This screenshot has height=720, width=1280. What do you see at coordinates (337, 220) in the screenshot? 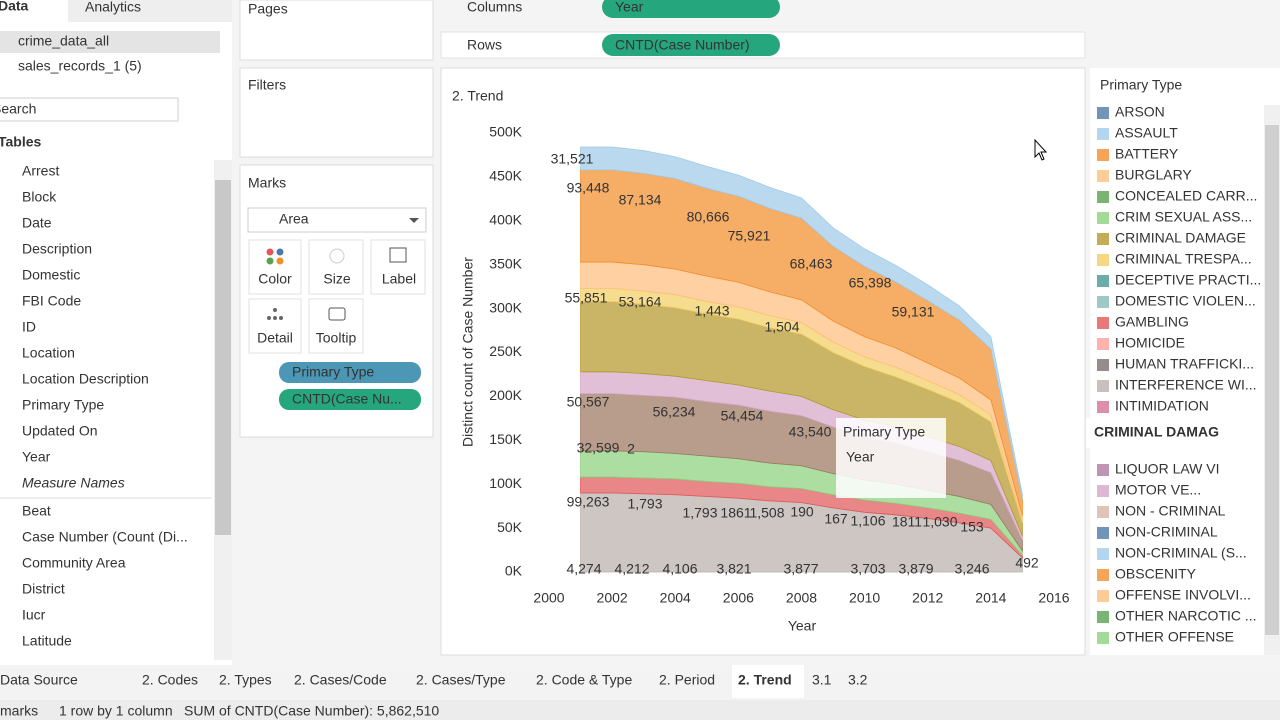
I see `mark-type-dropdown` at bounding box center [337, 220].